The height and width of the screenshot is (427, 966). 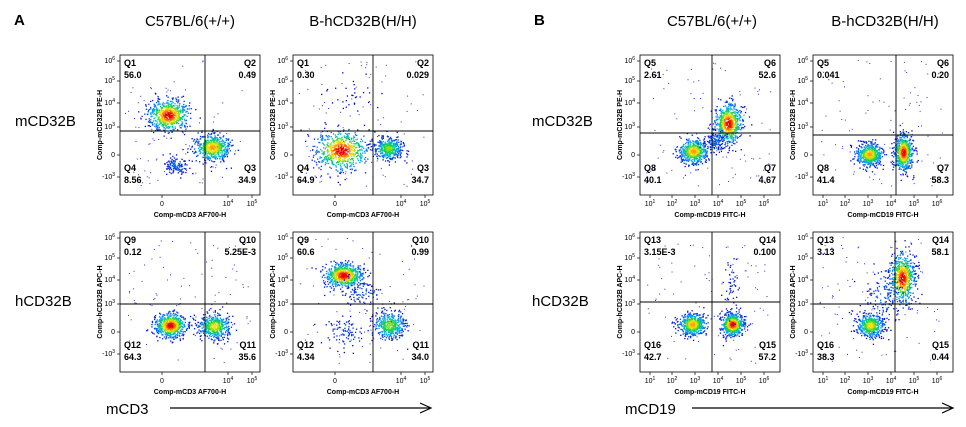 What do you see at coordinates (133, 252) in the screenshot?
I see `quadrant-value: 0.12` at bounding box center [133, 252].